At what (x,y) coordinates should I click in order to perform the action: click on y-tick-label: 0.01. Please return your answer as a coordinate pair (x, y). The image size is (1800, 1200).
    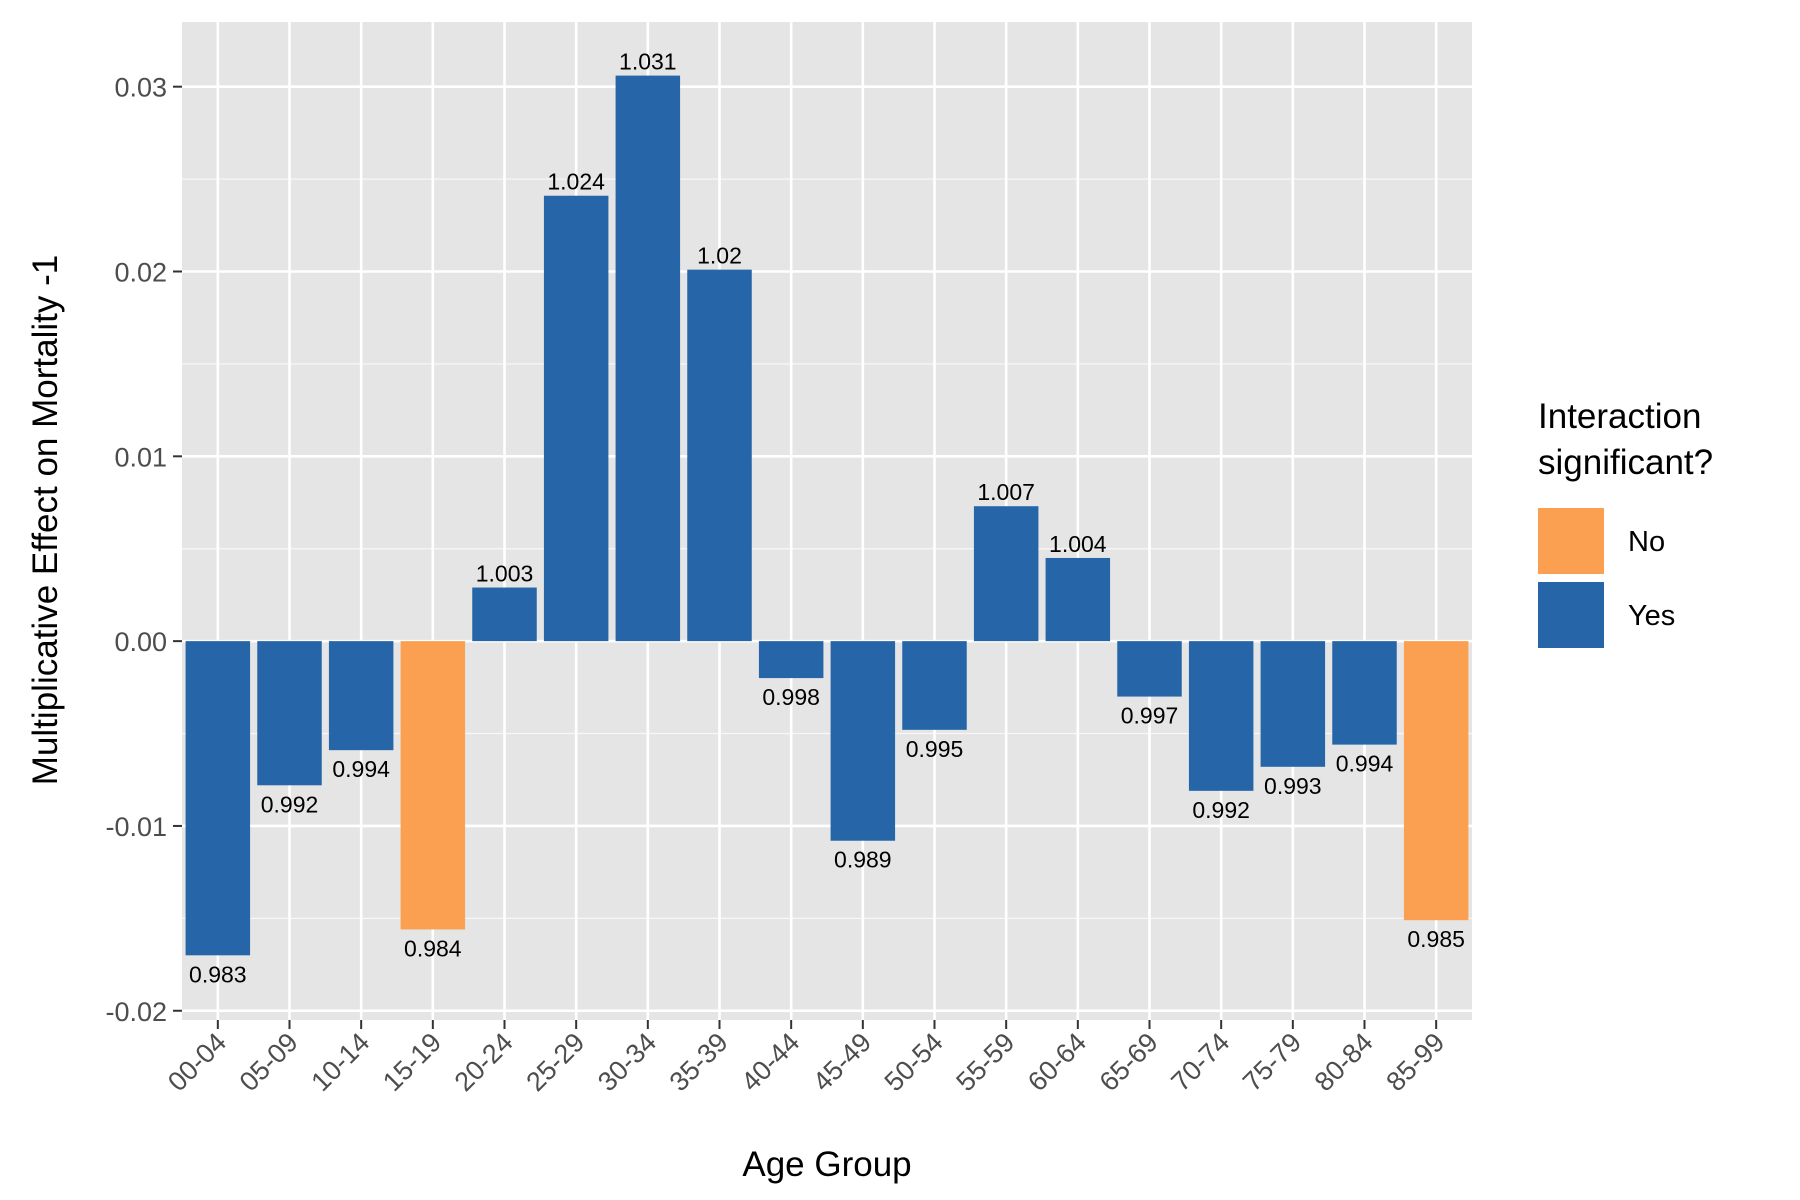
    Looking at the image, I should click on (140, 457).